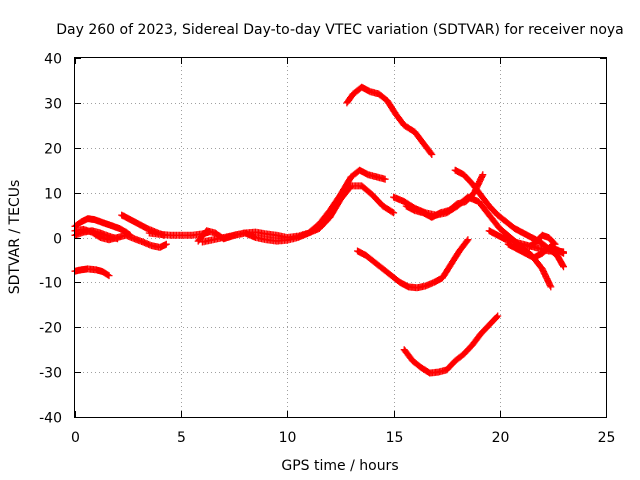  What do you see at coordinates (288, 438) in the screenshot?
I see `x-tick-label: 10` at bounding box center [288, 438].